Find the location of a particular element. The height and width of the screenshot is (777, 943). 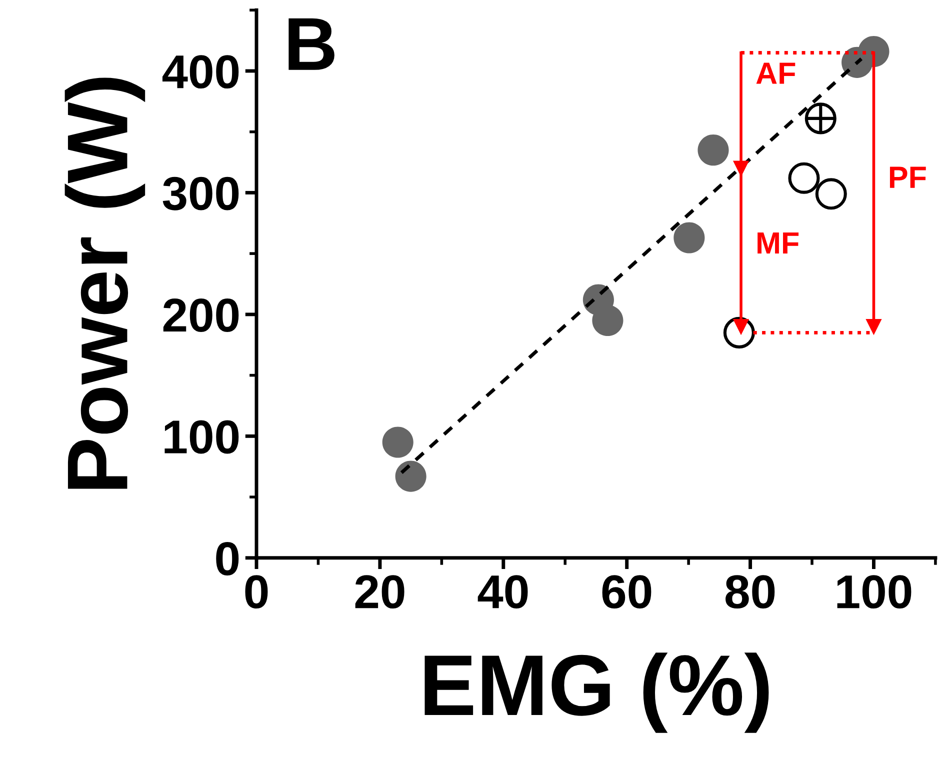

annotation: B is located at coordinates (311, 44).